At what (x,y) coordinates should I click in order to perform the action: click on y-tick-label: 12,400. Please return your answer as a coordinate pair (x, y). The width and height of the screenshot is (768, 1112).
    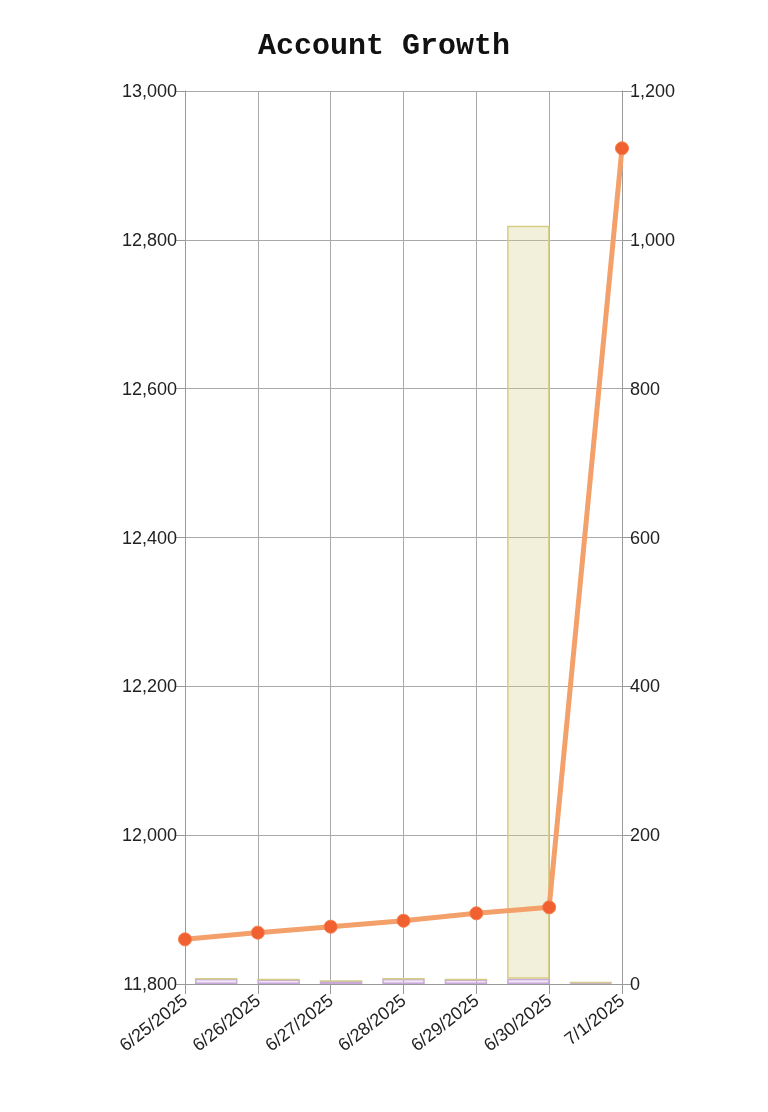
    Looking at the image, I should click on (149, 537).